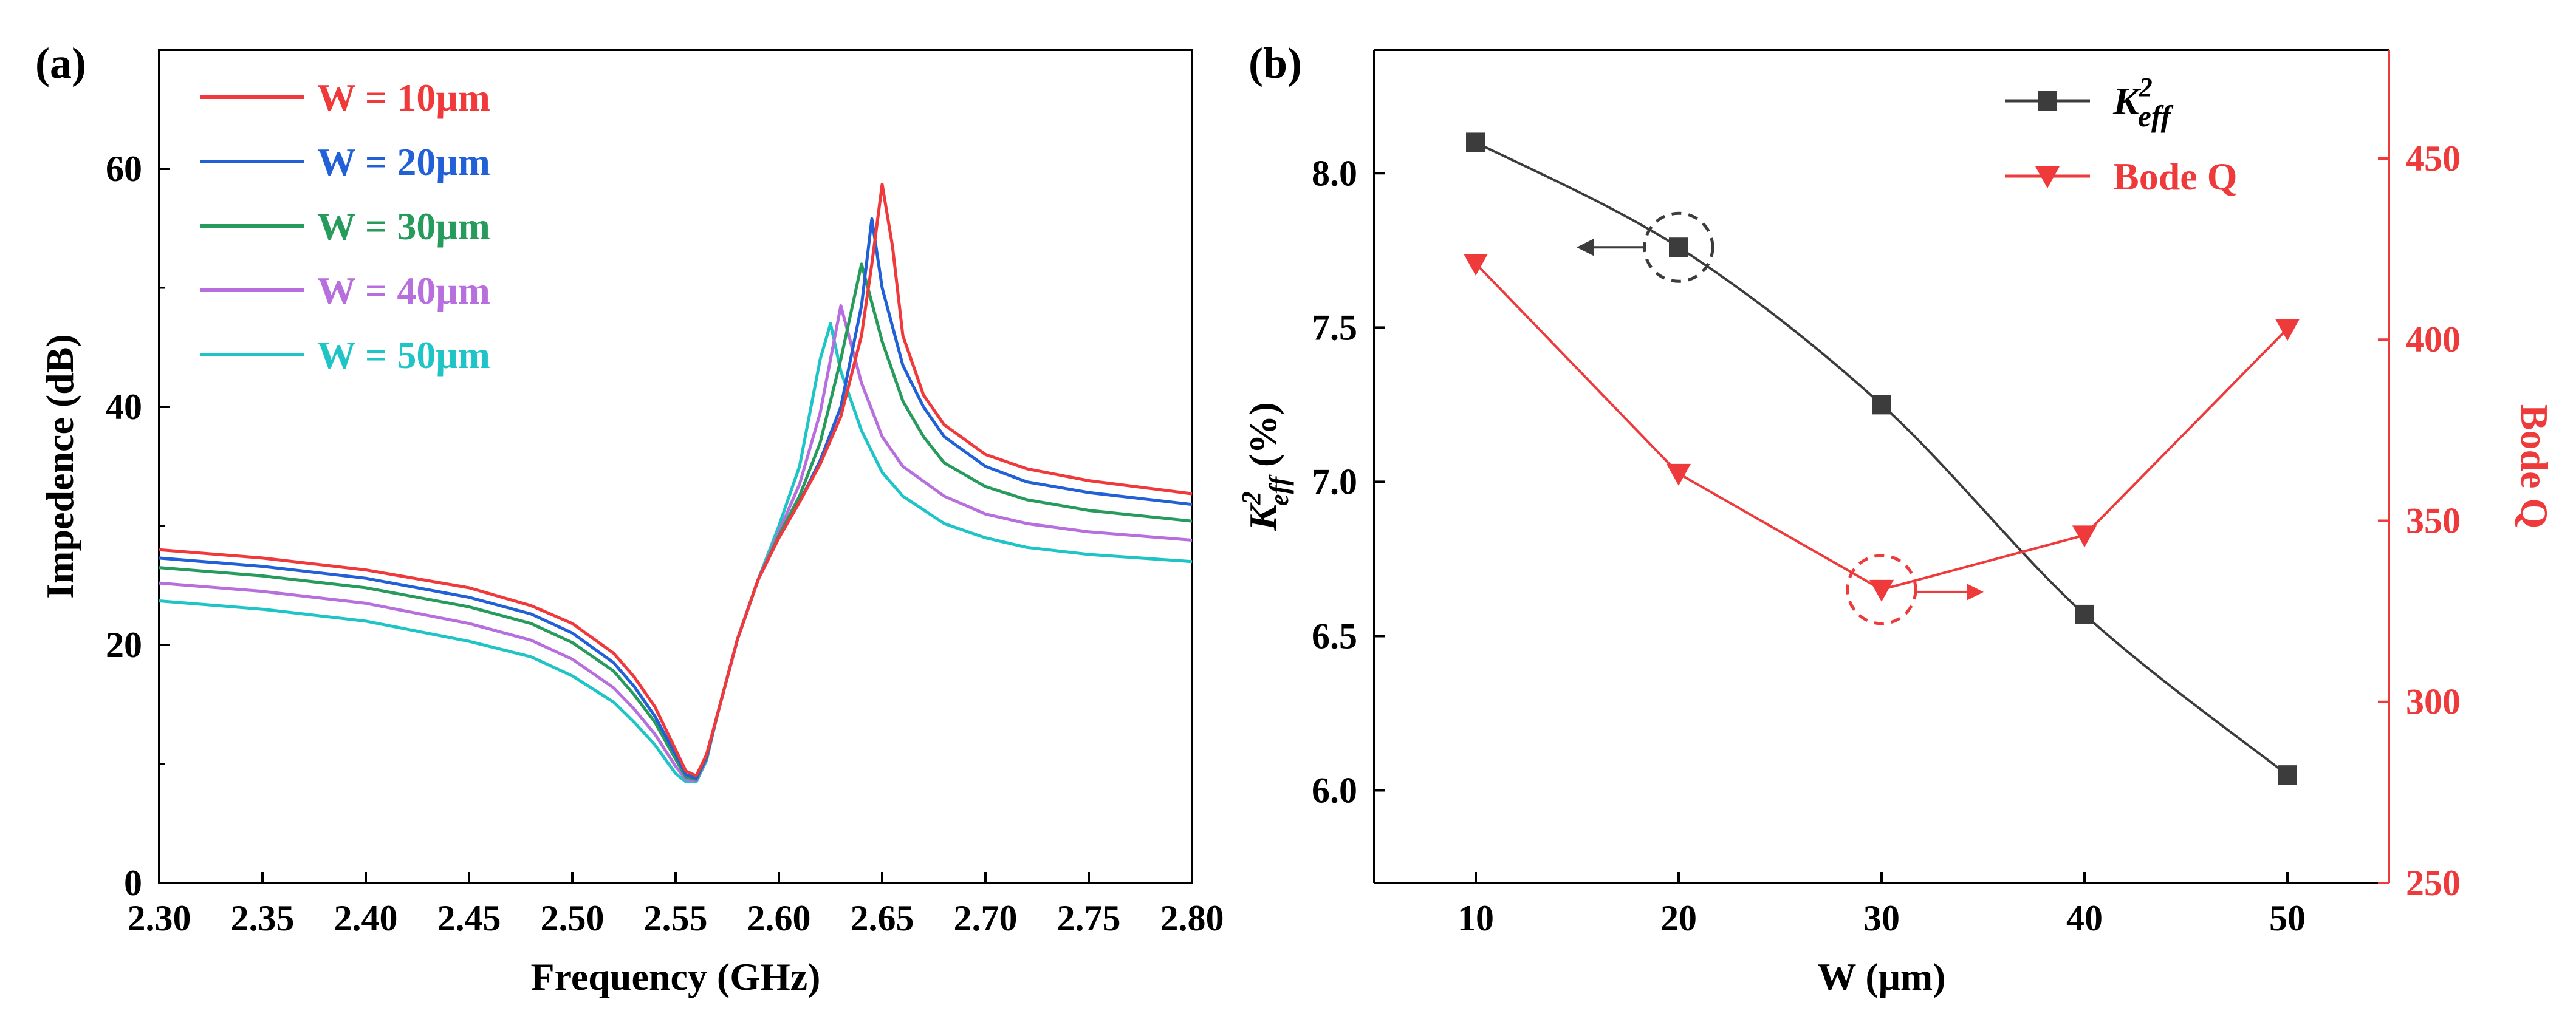 The image size is (2576, 1019). Describe the element at coordinates (2084, 918) in the screenshot. I see `panel-b-x-tick-label: 40` at that location.